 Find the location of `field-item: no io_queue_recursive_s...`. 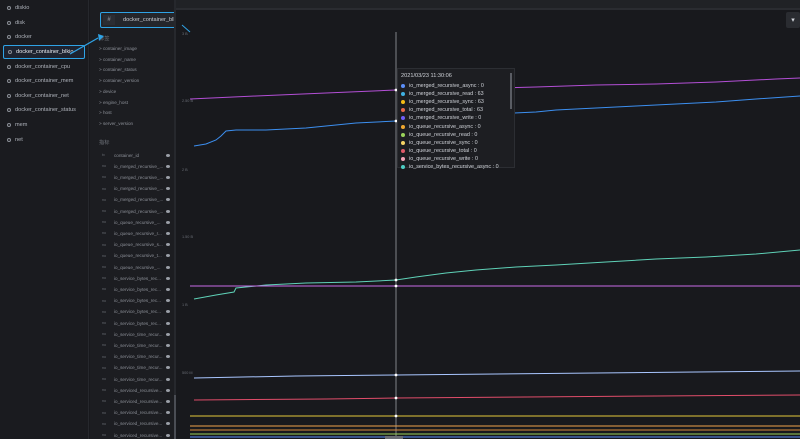

field-item: no io_queue_recursive_s... is located at coordinates (138, 245).